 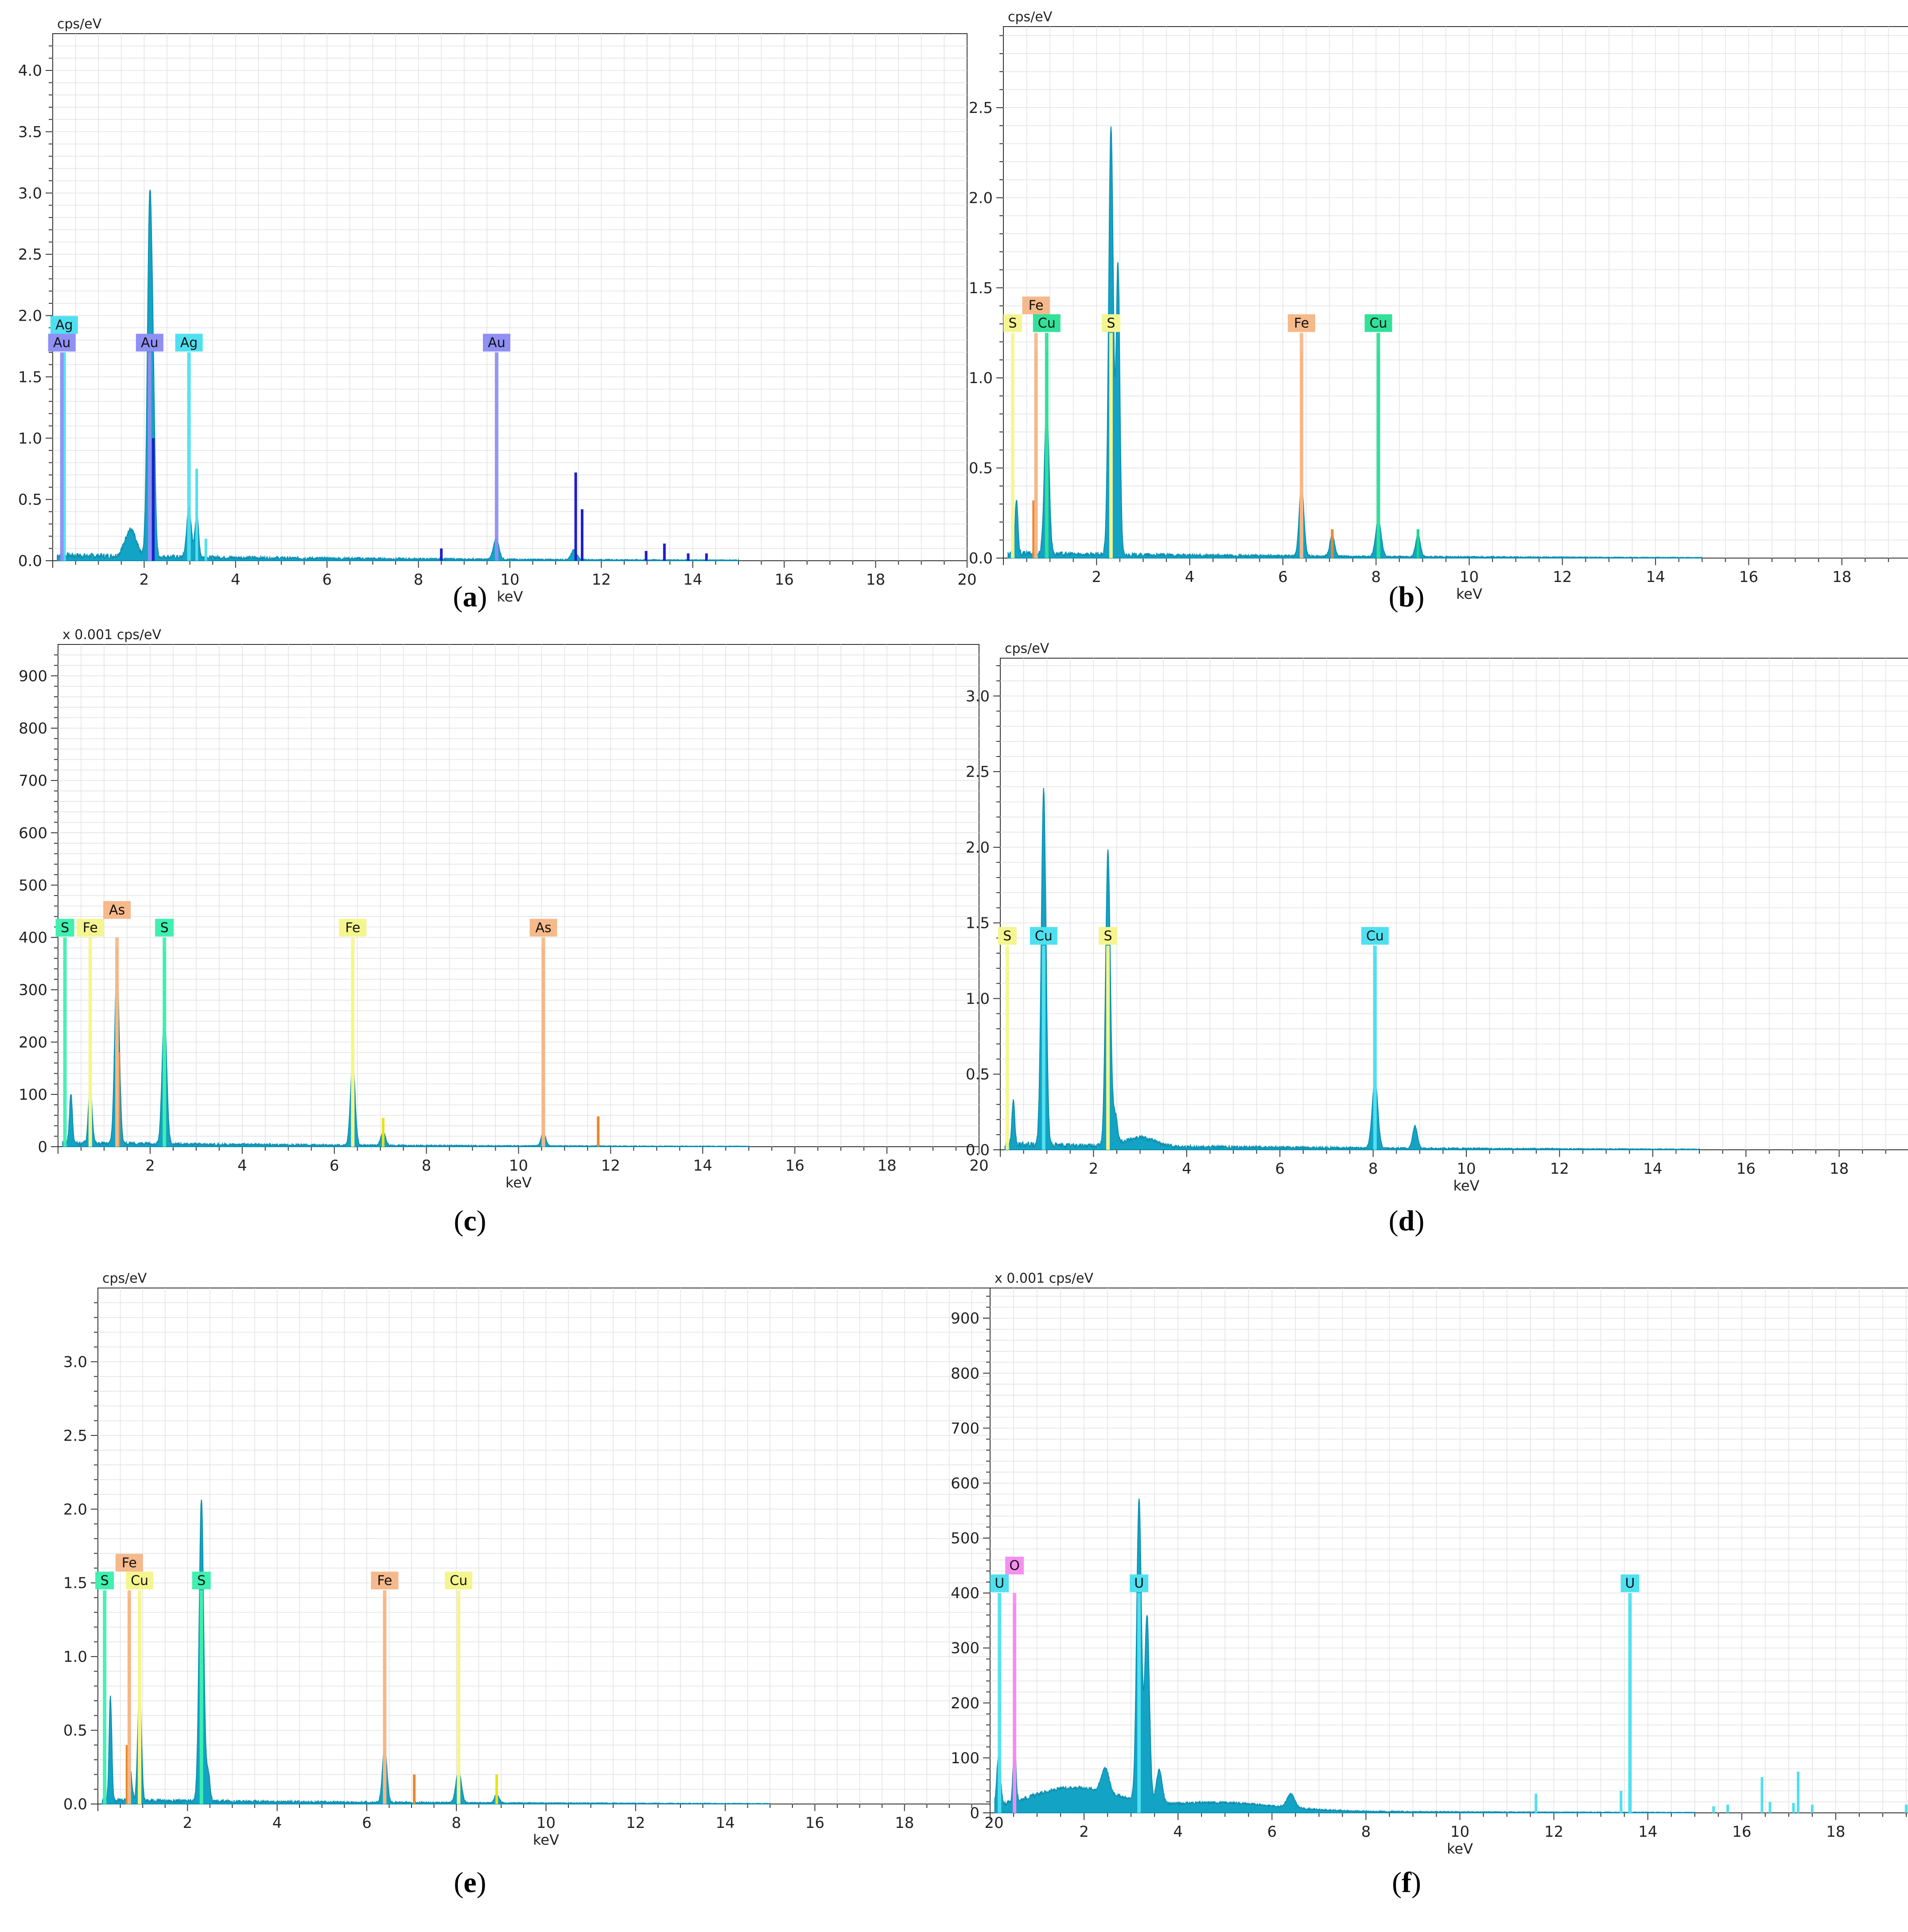 What do you see at coordinates (1406, 1221) in the screenshot?
I see `caption-d-letter: d` at bounding box center [1406, 1221].